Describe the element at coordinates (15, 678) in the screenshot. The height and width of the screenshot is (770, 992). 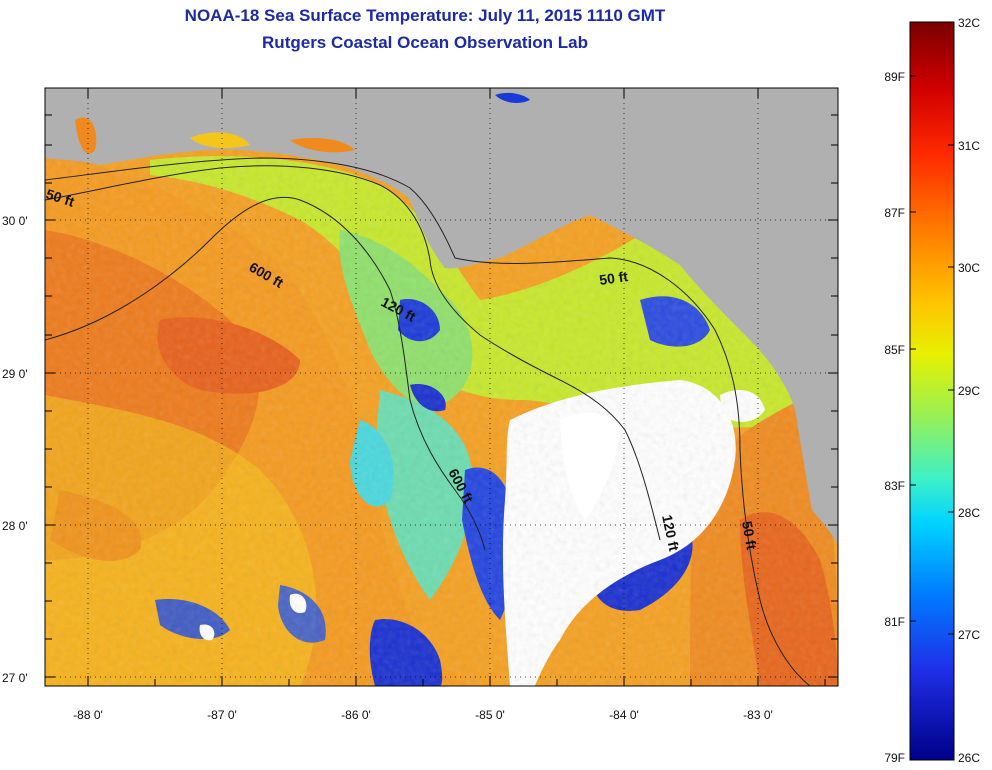
I see `lat-label-27: 27 0'` at that location.